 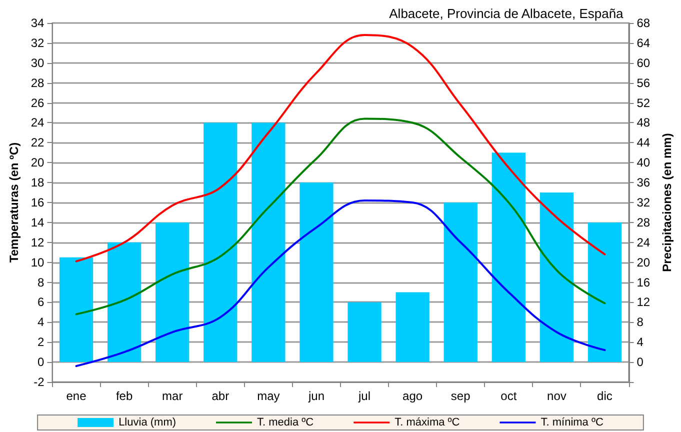 What do you see at coordinates (556, 396) in the screenshot?
I see `x-tick-label: nov` at bounding box center [556, 396].